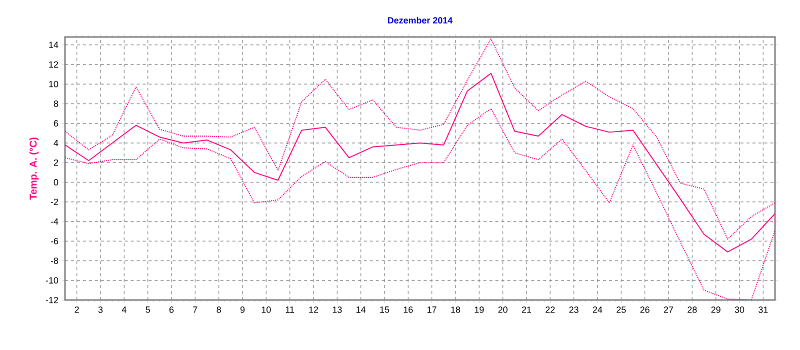 The height and width of the screenshot is (350, 800). What do you see at coordinates (56, 123) in the screenshot?
I see `y-tick-label: 6` at bounding box center [56, 123].